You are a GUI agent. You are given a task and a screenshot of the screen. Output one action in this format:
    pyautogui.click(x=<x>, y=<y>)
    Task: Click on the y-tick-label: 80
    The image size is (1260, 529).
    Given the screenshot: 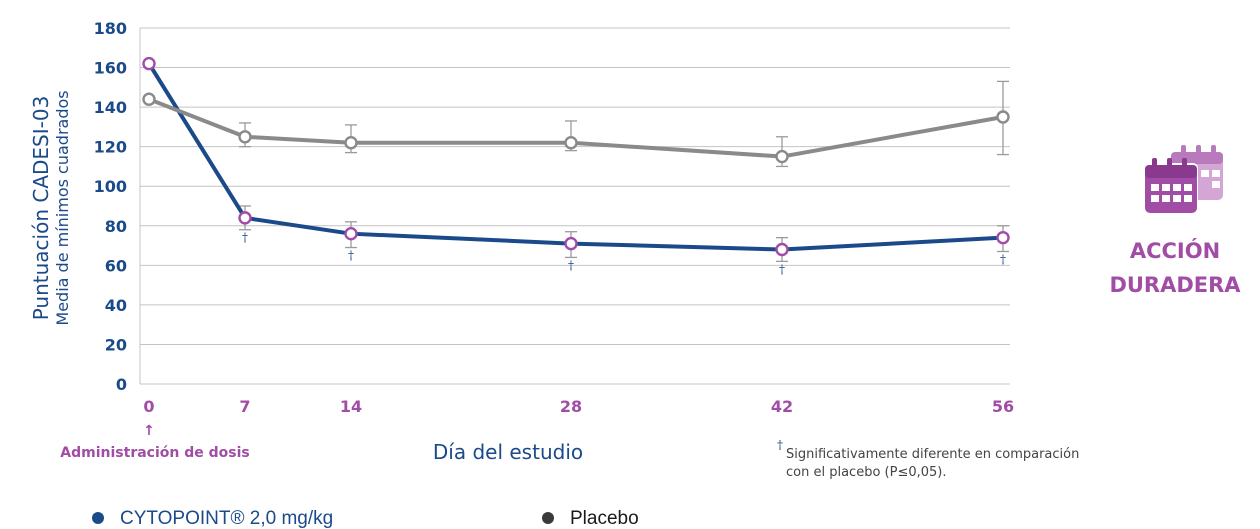 What is the action you would take?
    pyautogui.click(x=116, y=226)
    